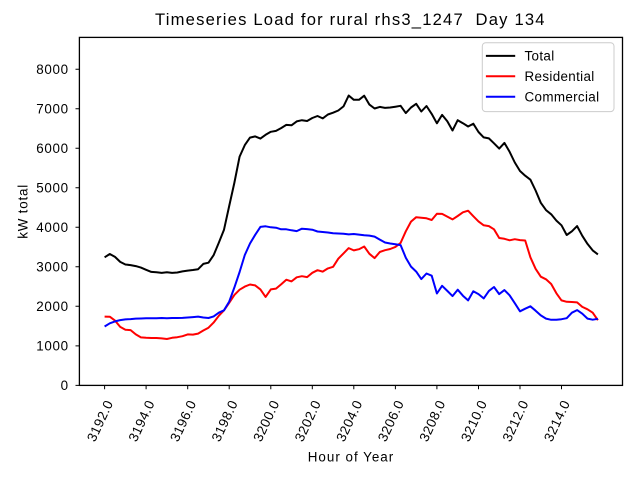 The image size is (640, 480). I want to click on svg-text: 8000, so click(52, 69).